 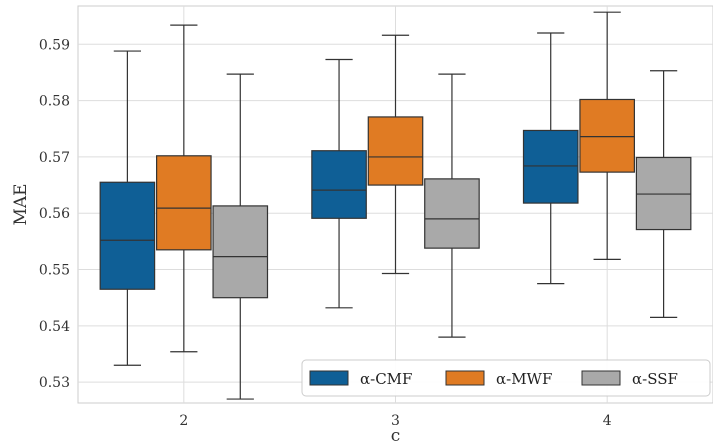 What do you see at coordinates (183, 421) in the screenshot?
I see `x-tick-label: 2` at bounding box center [183, 421].